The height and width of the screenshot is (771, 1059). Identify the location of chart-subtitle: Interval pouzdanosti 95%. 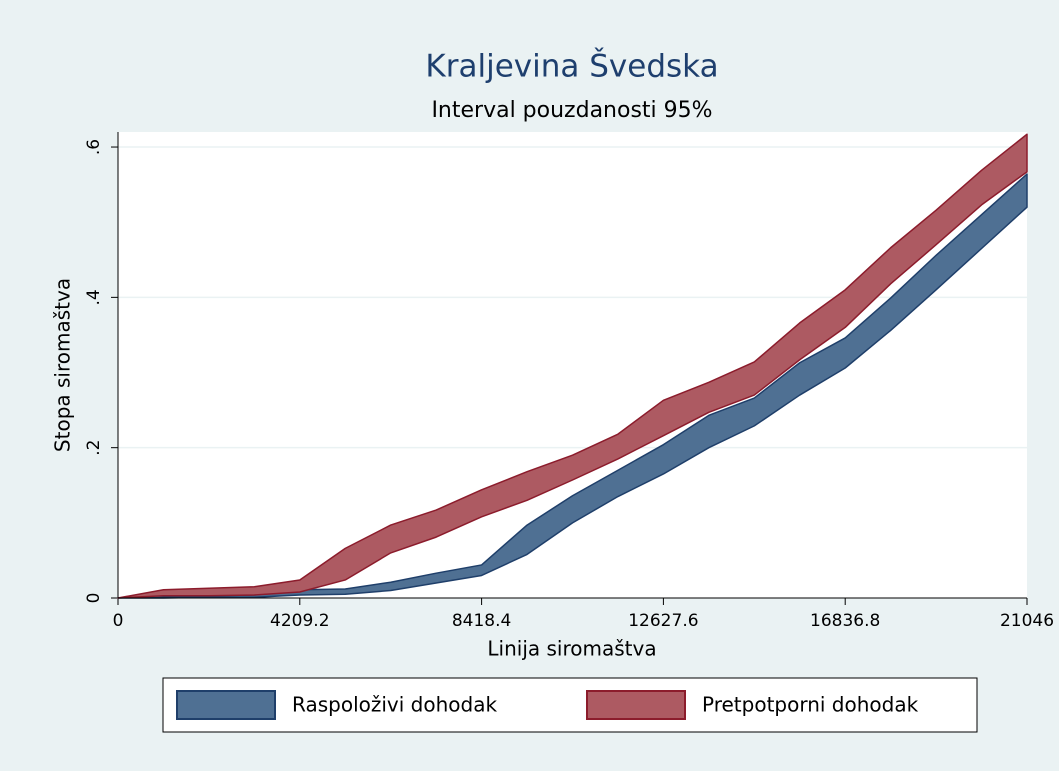
(571, 110).